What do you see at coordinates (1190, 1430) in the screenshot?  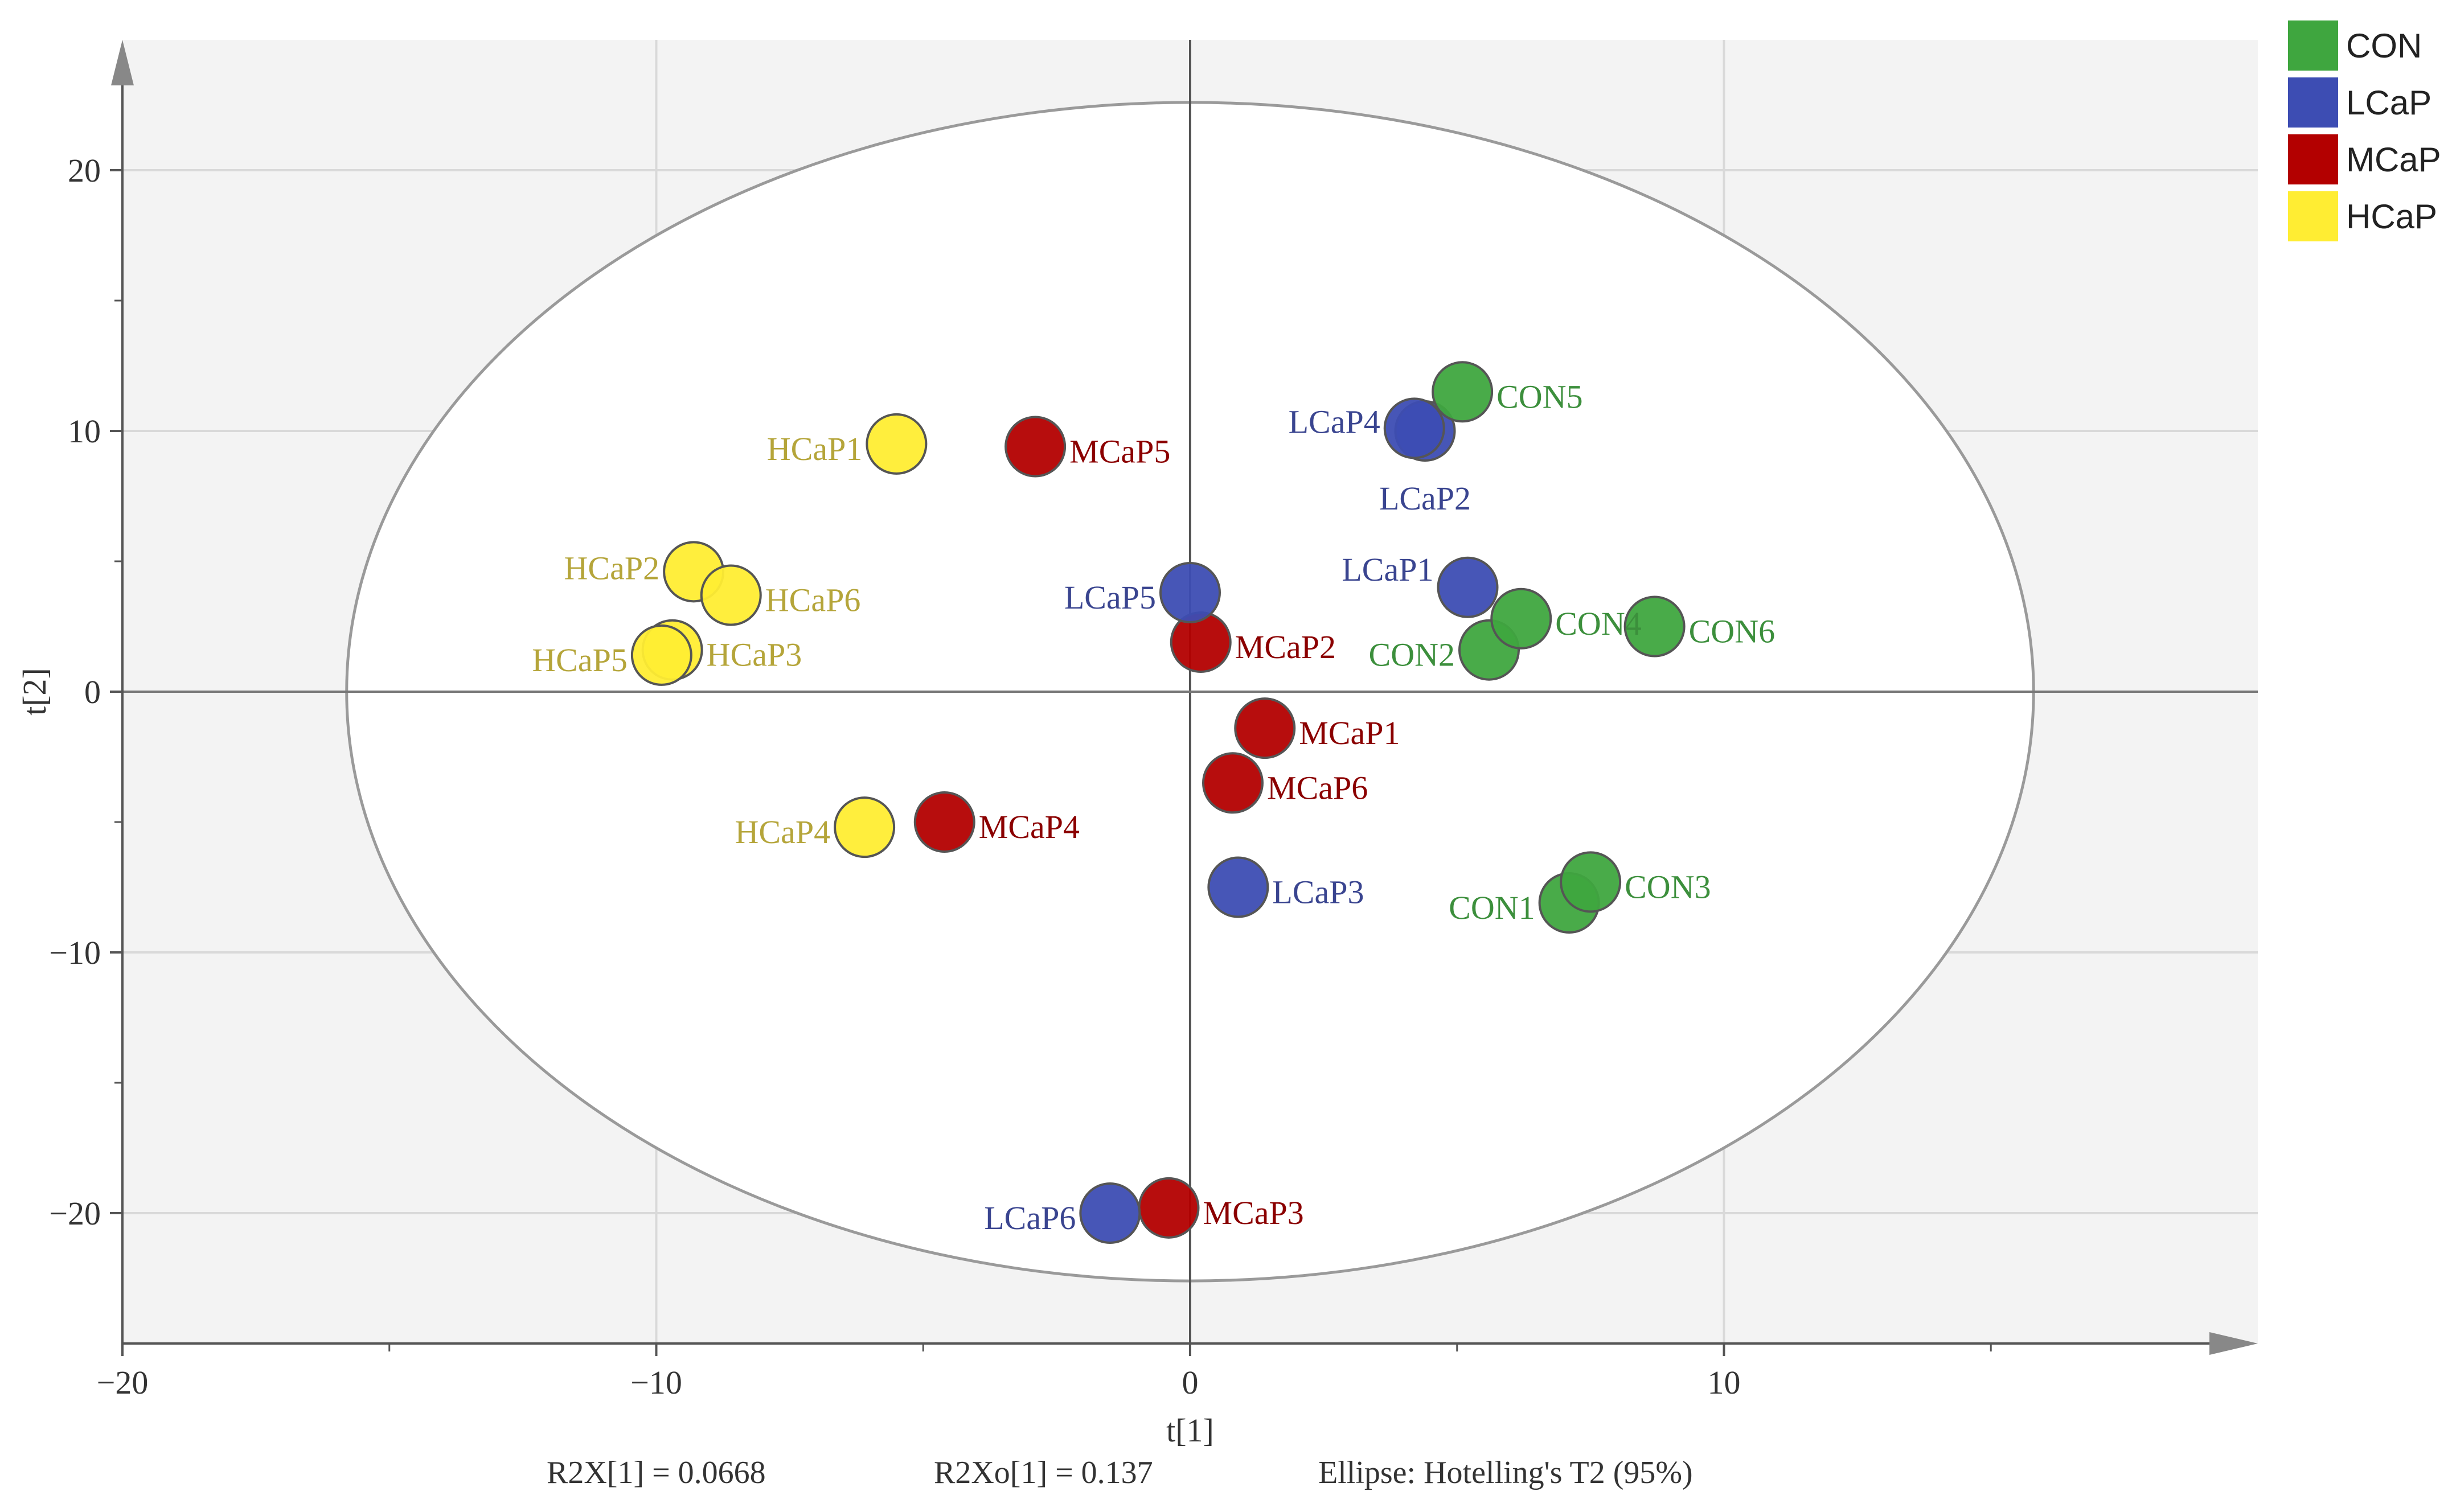 I see `x-axis-title: t[1]` at bounding box center [1190, 1430].